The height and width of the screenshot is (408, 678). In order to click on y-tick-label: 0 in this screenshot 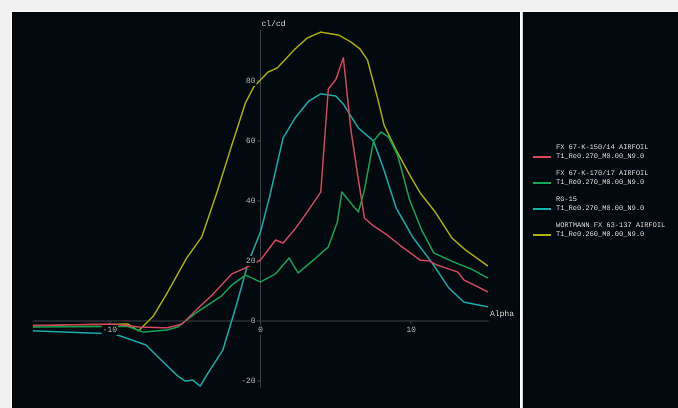, I will do `click(253, 321)`.